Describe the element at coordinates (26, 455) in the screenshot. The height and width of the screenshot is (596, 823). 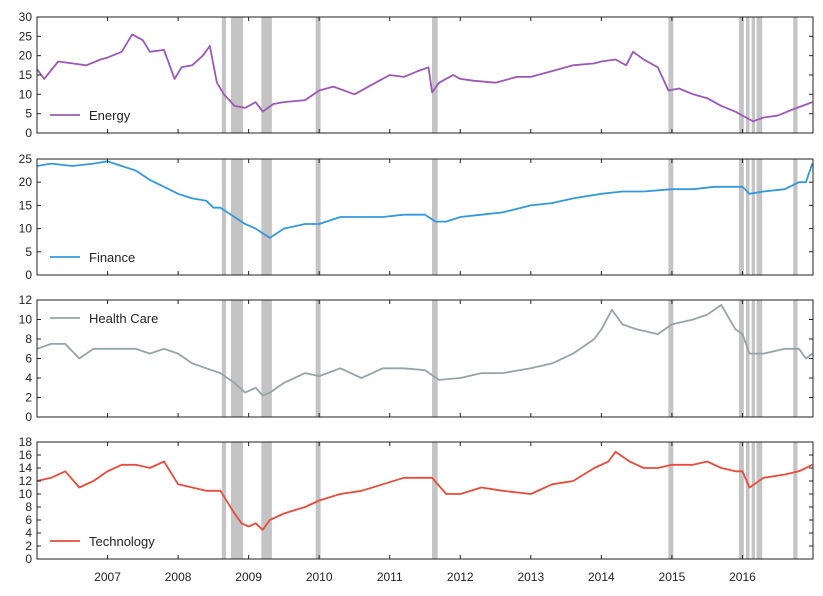
I see `y-tick-label: 16` at that location.